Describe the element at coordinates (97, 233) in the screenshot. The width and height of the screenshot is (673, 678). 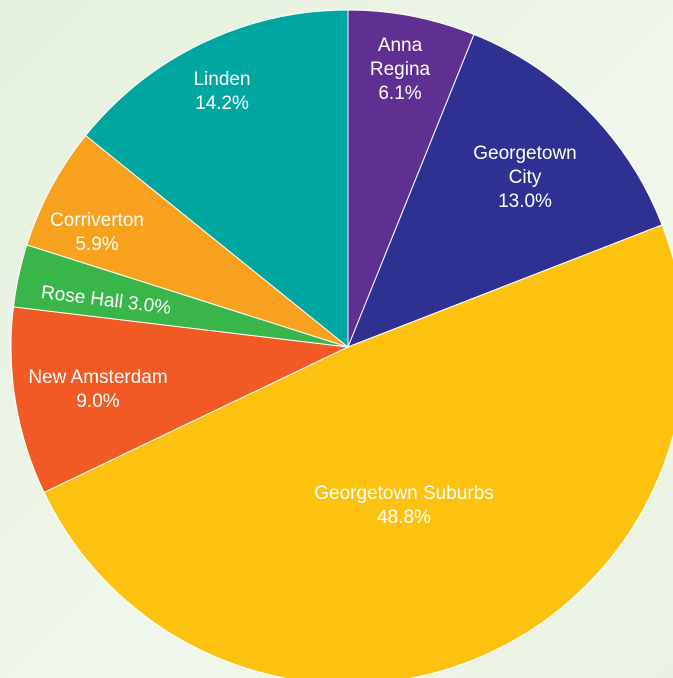
I see `slice-label: Corriverton 5.9%` at that location.